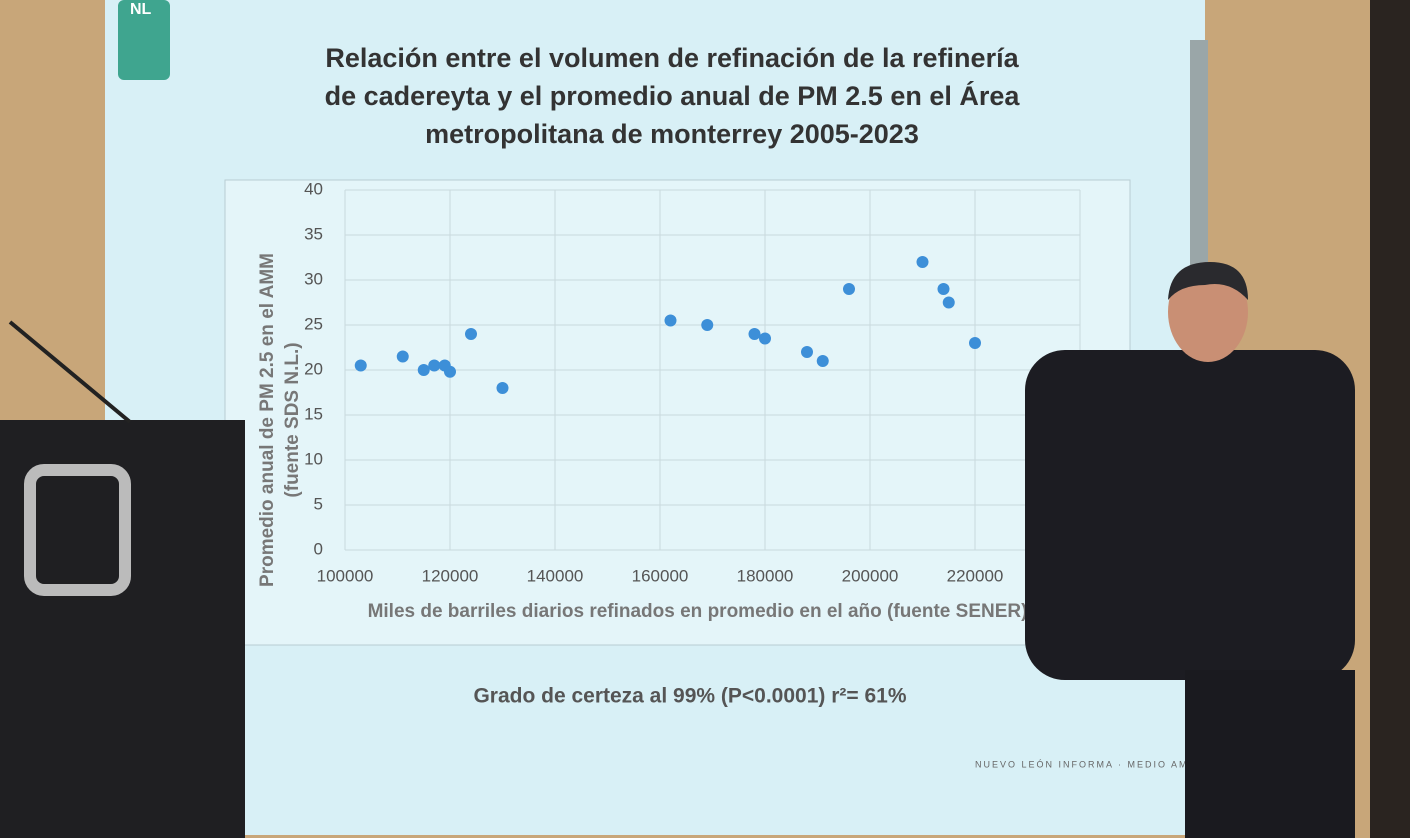  I want to click on x-tick-label: 220000, so click(975, 575).